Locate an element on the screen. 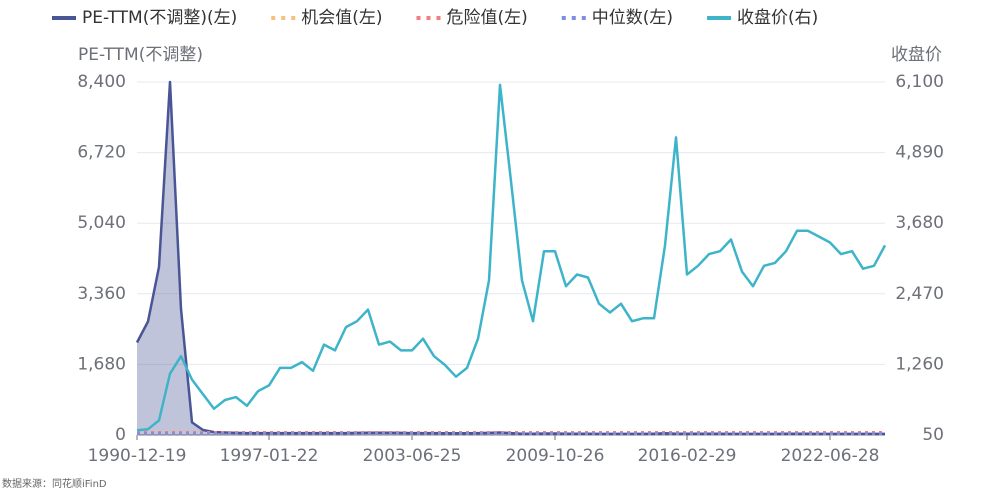 Image resolution: width=1000 pixels, height=491 pixels. y-axis-title: PE-TTM(不调整) is located at coordinates (140, 55).